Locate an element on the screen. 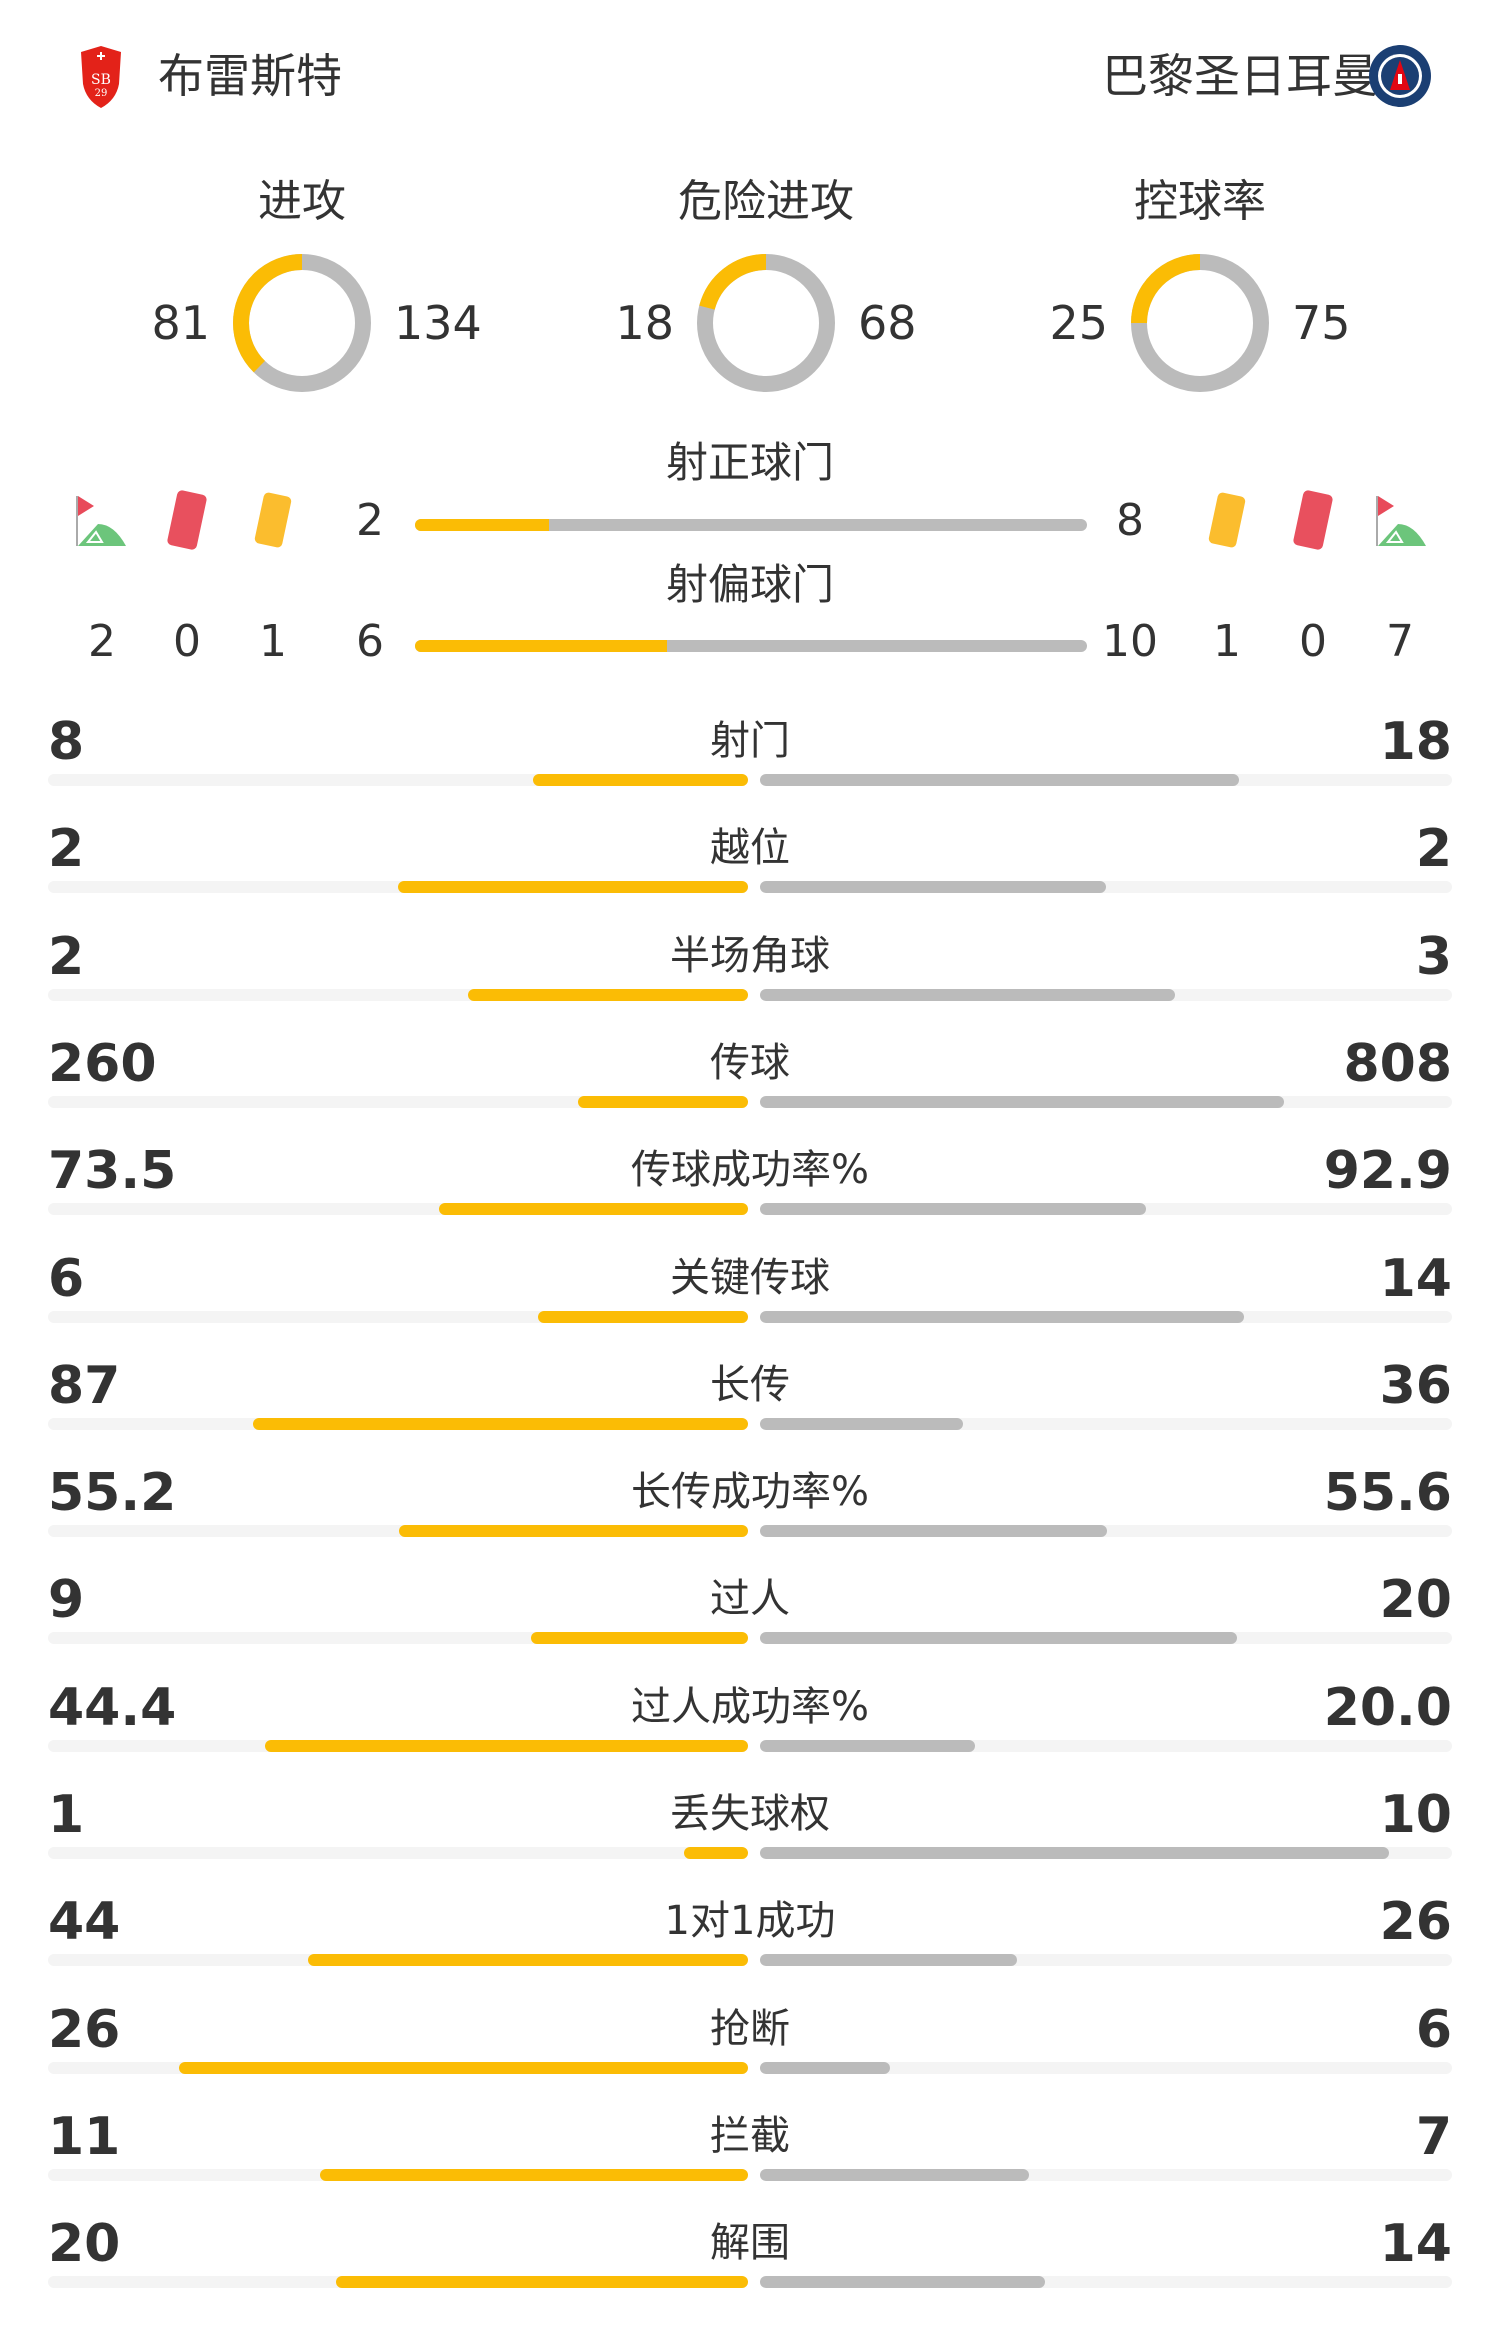 The image size is (1500, 2350). stat-label: 越位 is located at coordinates (750, 848).